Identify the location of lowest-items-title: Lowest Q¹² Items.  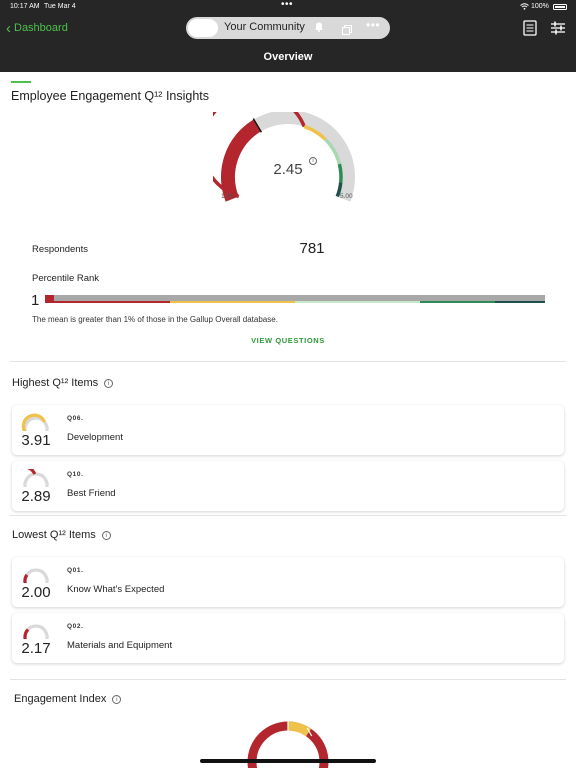
(54, 535).